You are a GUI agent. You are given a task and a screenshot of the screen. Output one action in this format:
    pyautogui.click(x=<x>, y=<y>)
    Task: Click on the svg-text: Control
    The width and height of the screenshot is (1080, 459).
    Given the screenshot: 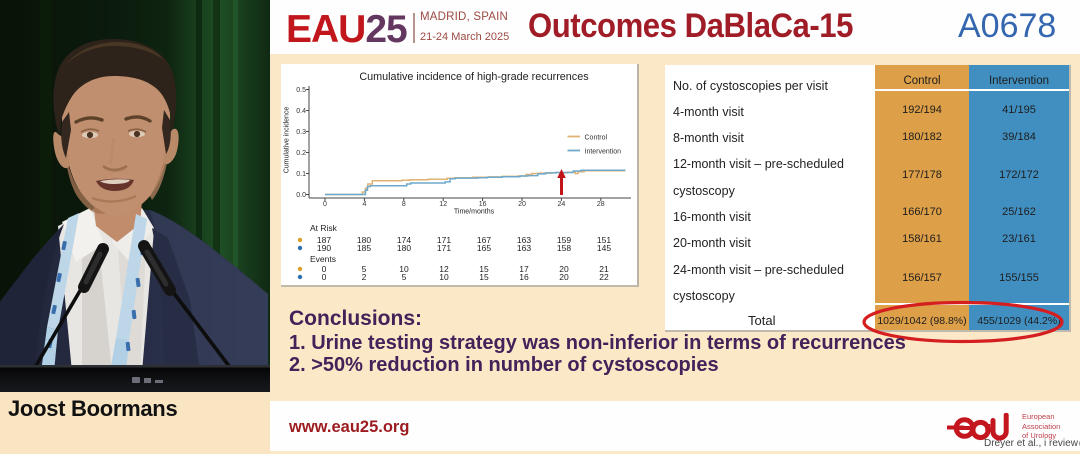 What is the action you would take?
    pyautogui.click(x=596, y=138)
    